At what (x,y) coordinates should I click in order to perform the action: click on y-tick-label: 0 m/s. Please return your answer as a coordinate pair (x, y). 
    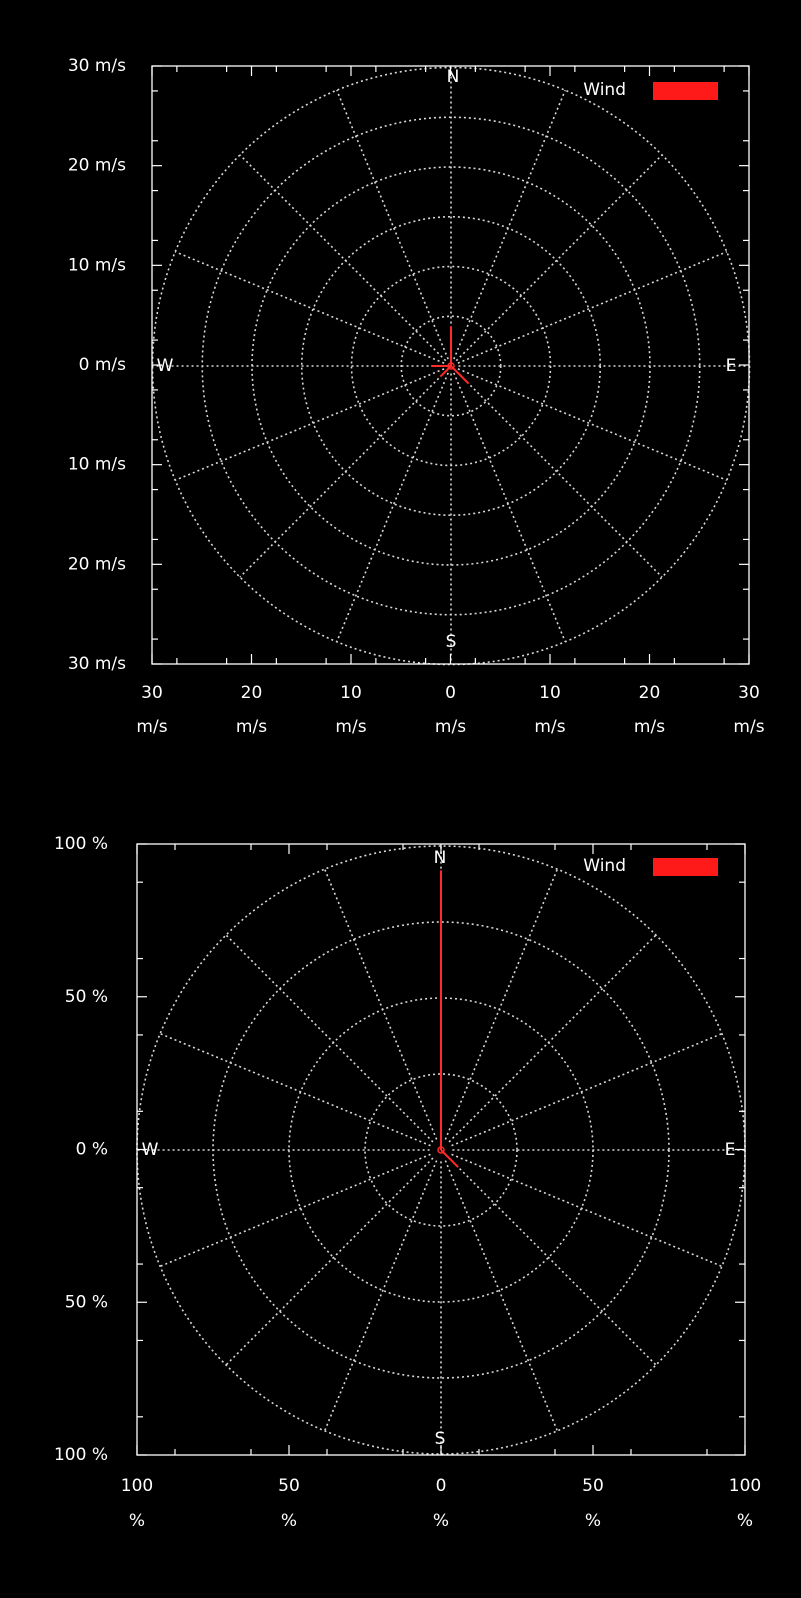
    Looking at the image, I should click on (103, 365).